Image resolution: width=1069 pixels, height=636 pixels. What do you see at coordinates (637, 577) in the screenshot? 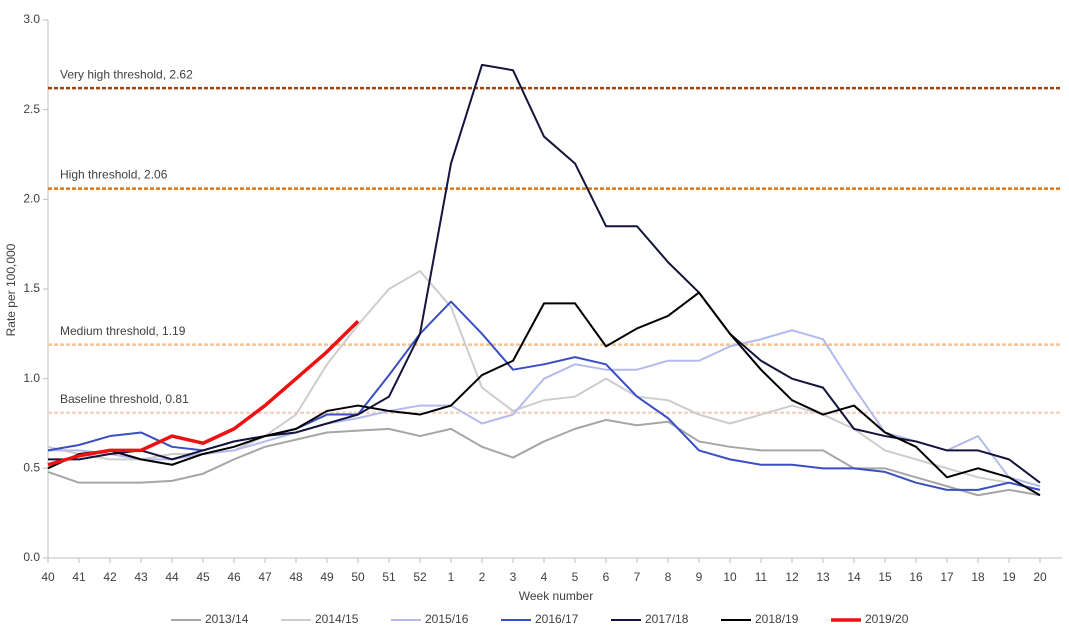
I see `x-tick-label: 7` at bounding box center [637, 577].